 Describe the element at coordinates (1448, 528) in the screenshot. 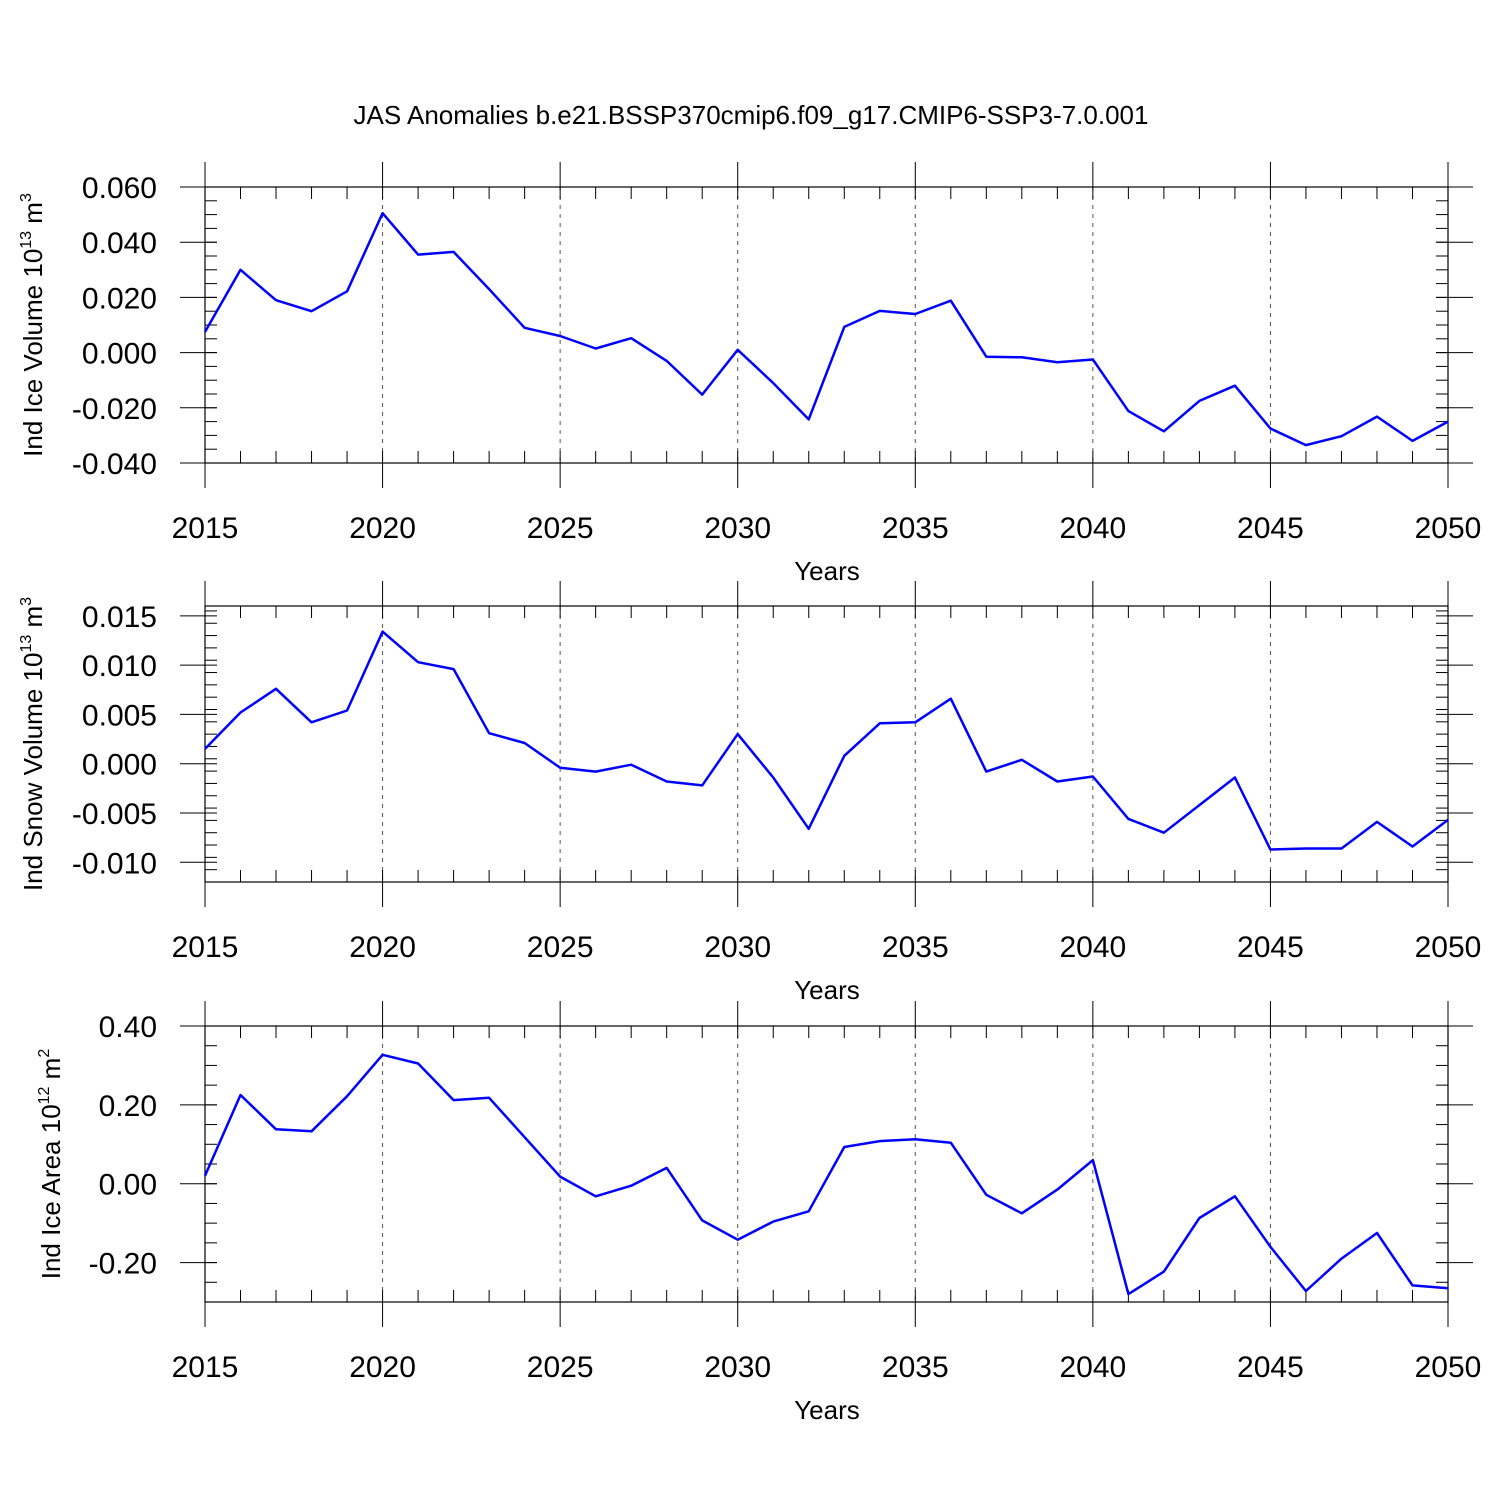

I see `ice-volume-x-tick-label: 2050` at that location.